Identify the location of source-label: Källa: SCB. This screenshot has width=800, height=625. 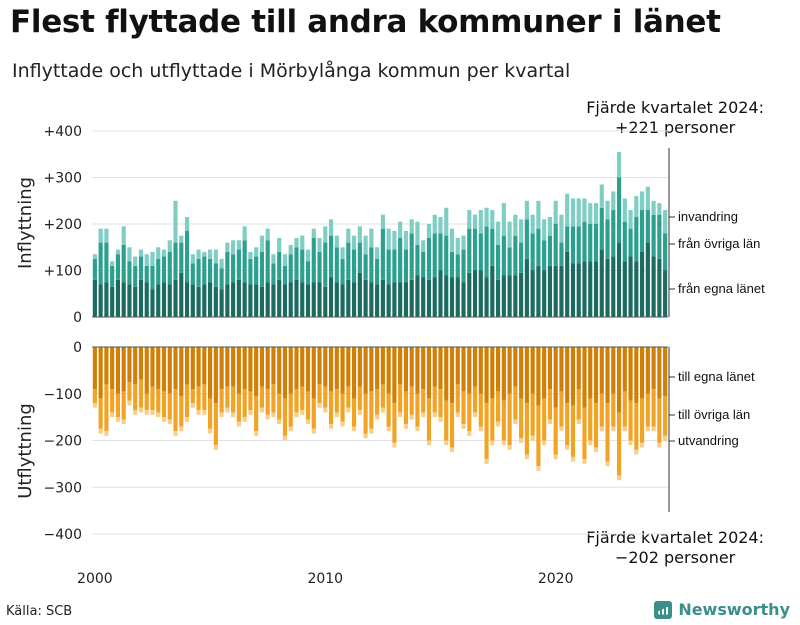
(39, 611).